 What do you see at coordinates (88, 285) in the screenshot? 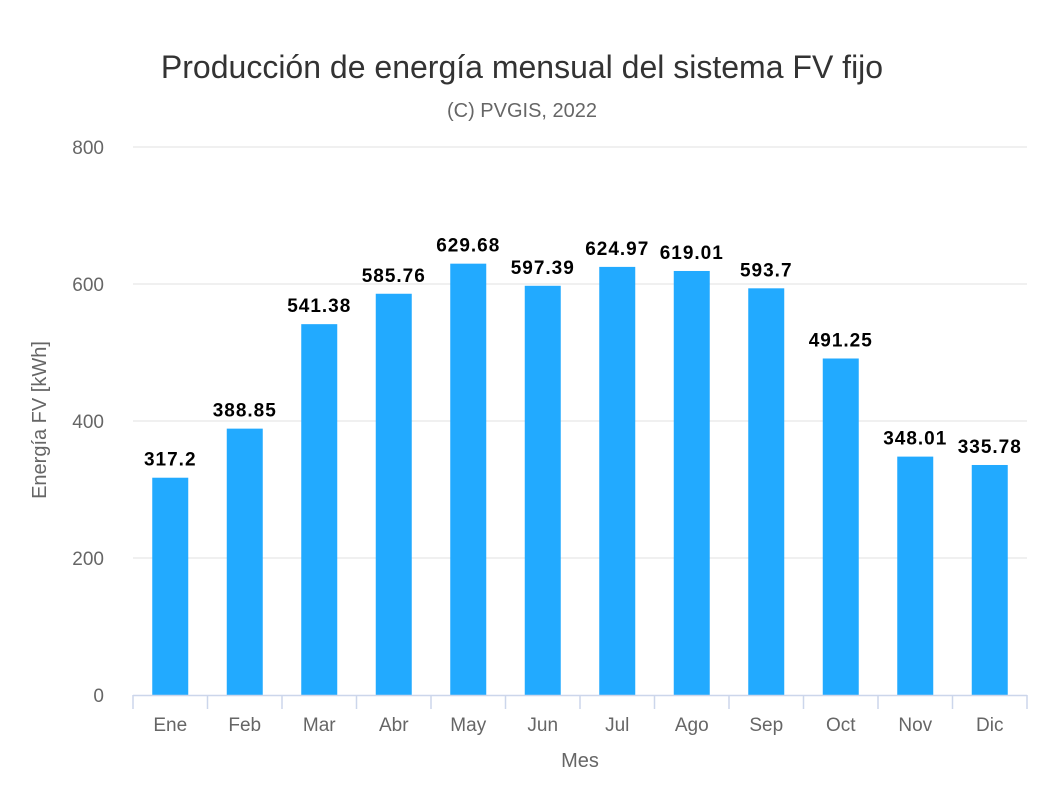
I see `y-tick-label: 600` at bounding box center [88, 285].